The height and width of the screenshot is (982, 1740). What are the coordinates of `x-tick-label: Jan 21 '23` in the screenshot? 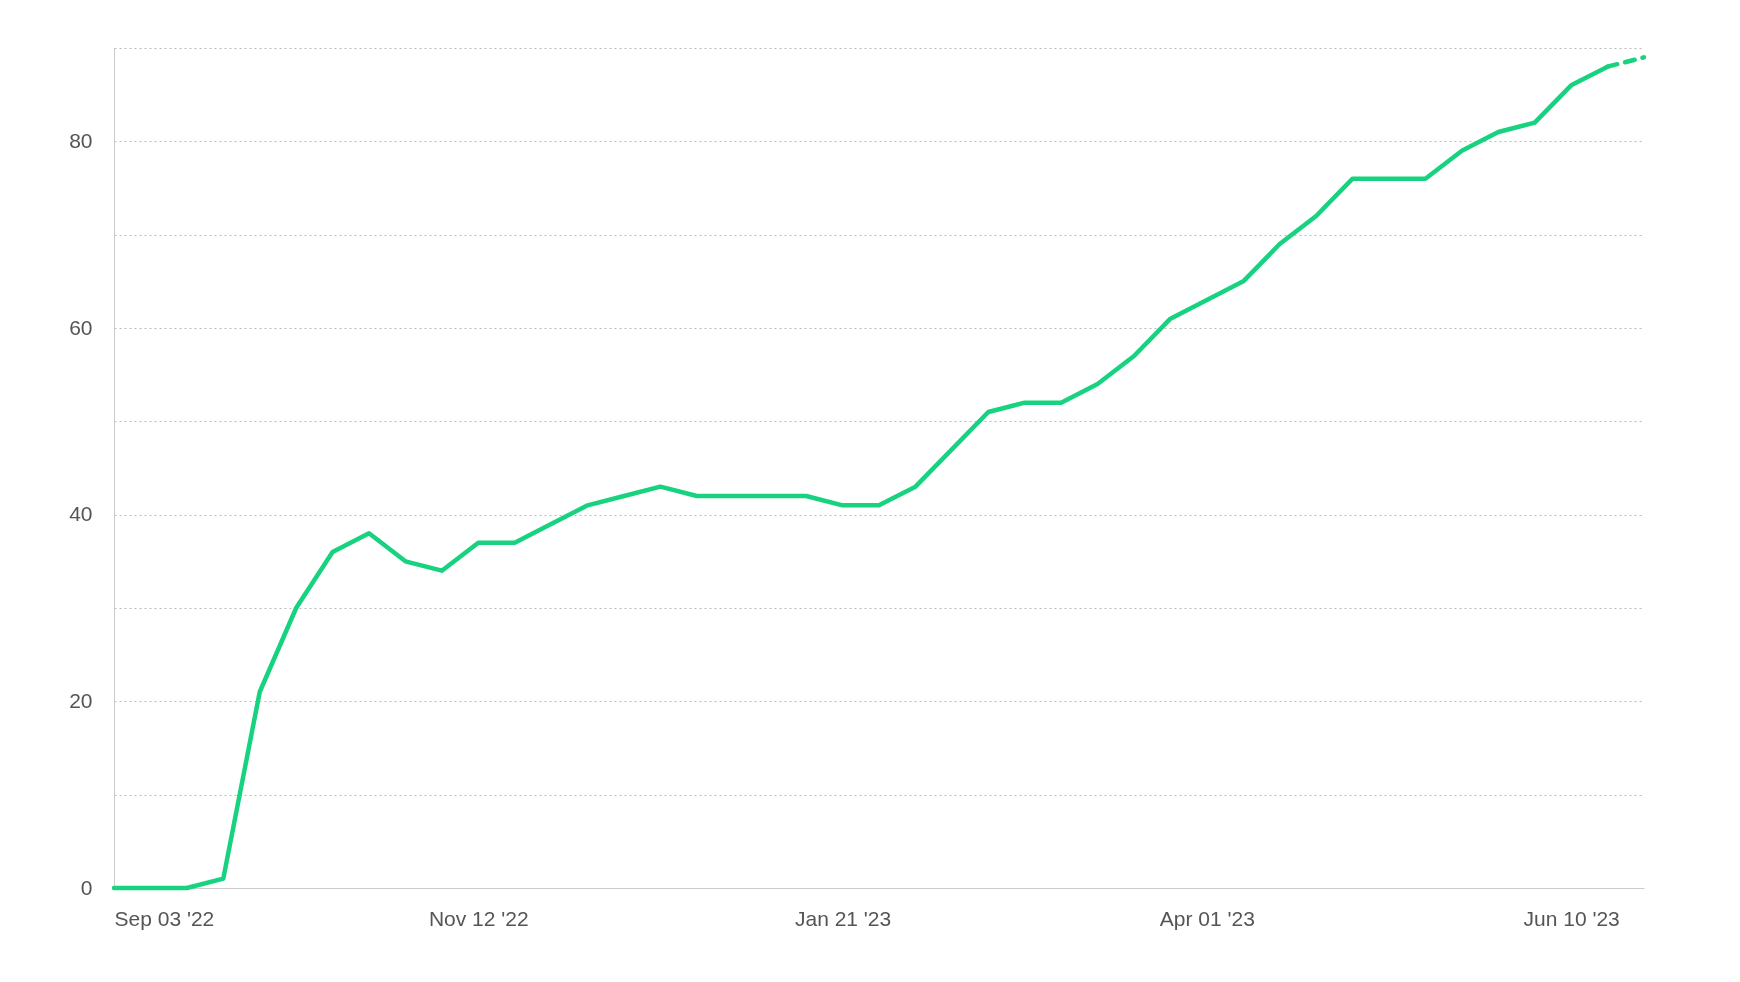 It's located at (843, 918).